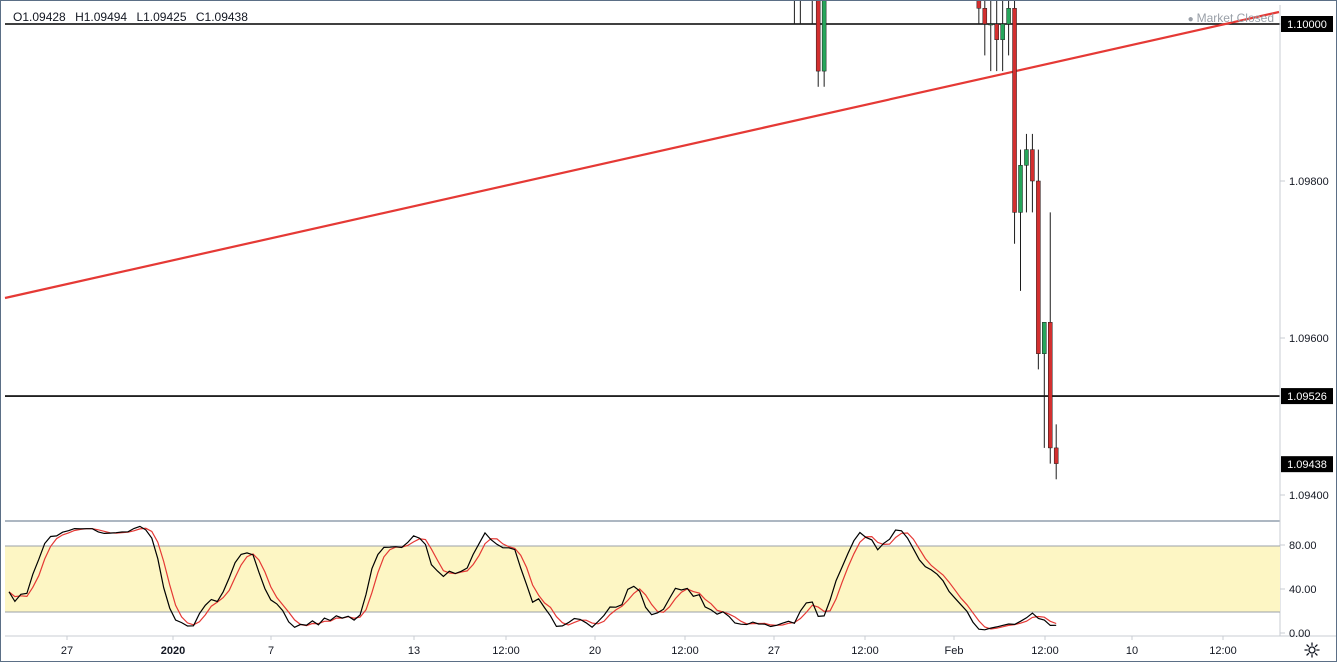 The height and width of the screenshot is (668, 1337). I want to click on high-value: H1.09494, so click(101, 17).